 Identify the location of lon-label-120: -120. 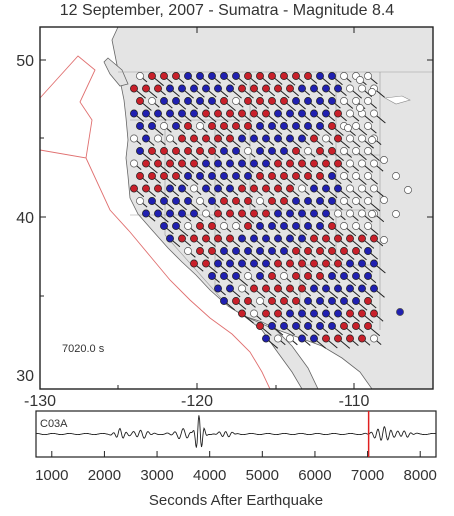
(197, 401).